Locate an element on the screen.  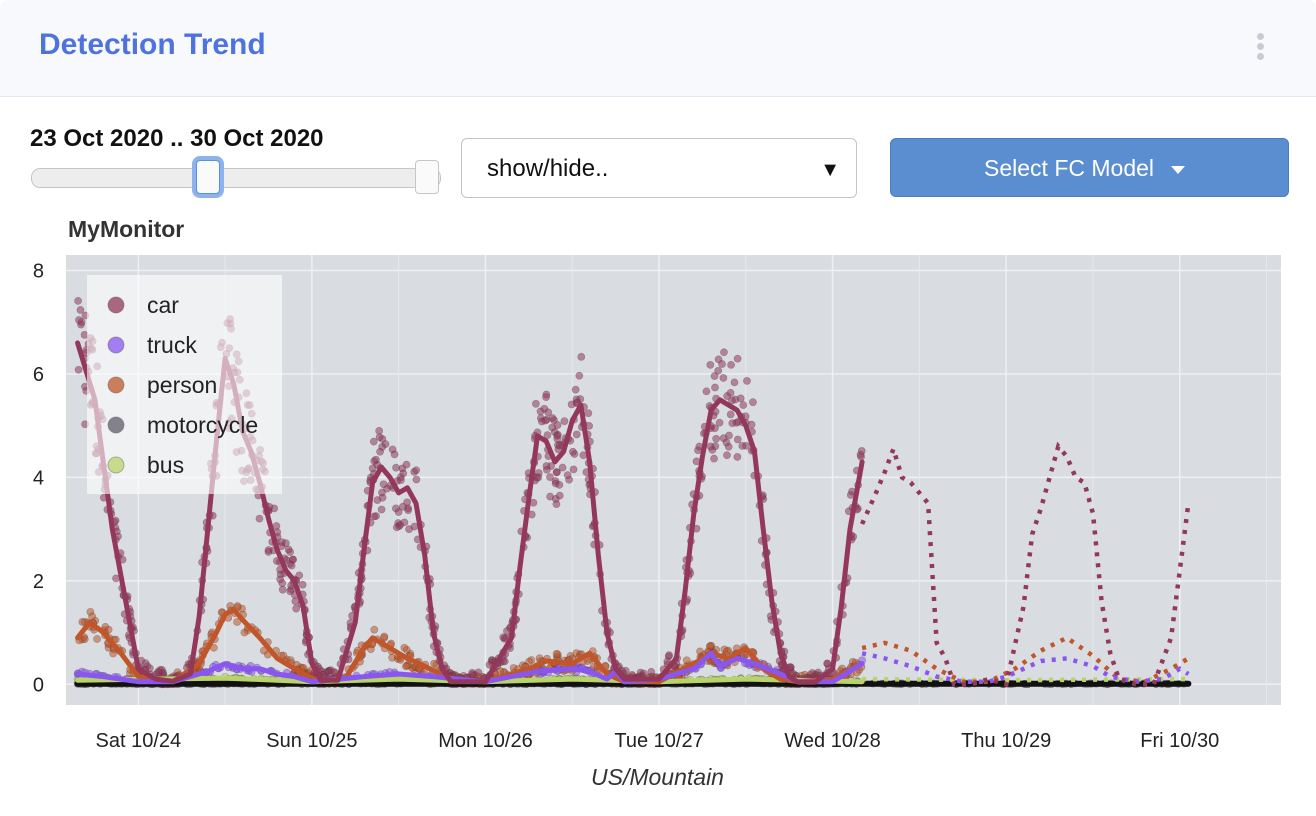
legend-label-person: person is located at coordinates (182, 385).